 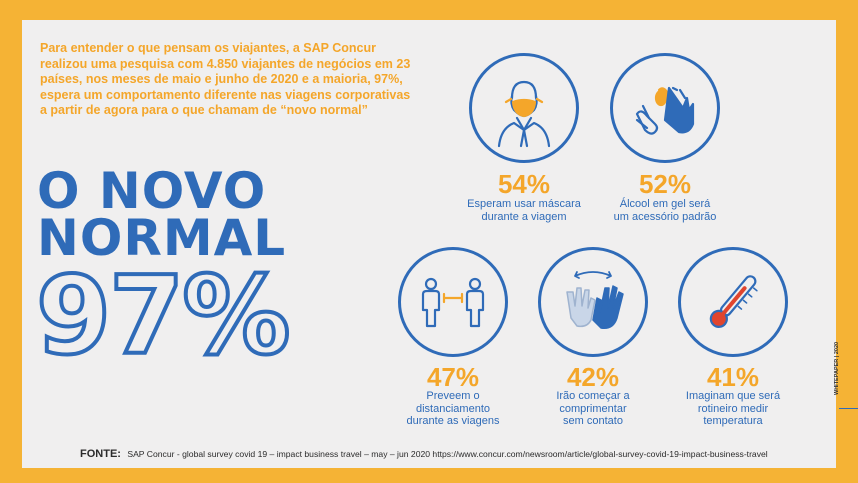 What do you see at coordinates (593, 377) in the screenshot?
I see `stat-4-percent: 42%` at bounding box center [593, 377].